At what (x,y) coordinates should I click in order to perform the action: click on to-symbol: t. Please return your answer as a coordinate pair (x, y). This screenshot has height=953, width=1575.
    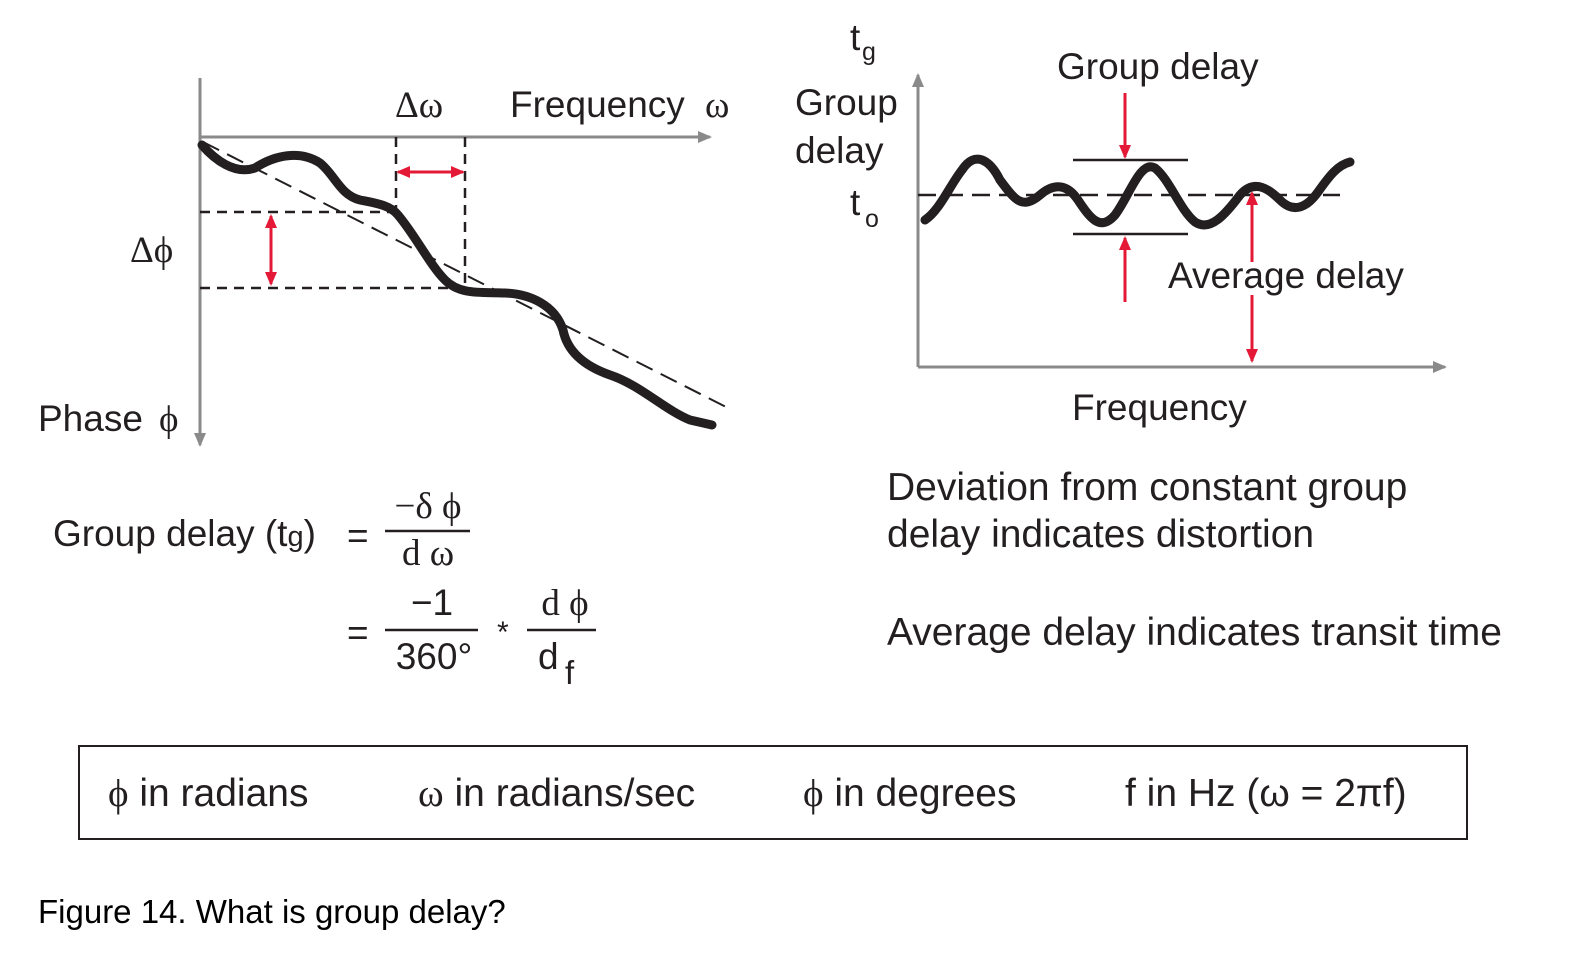
    Looking at the image, I should click on (855, 202).